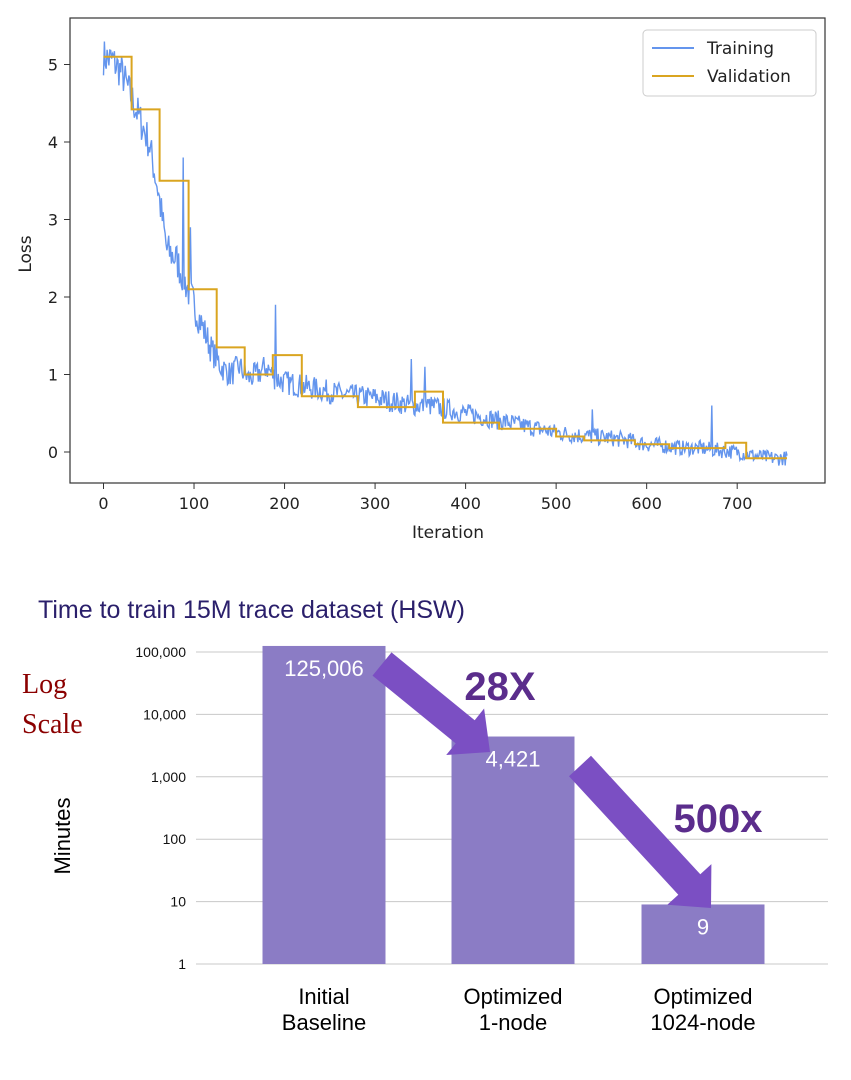 Image resolution: width=851 pixels, height=1080 pixels. Describe the element at coordinates (375, 503) in the screenshot. I see `x-tick-label: 300` at that location.